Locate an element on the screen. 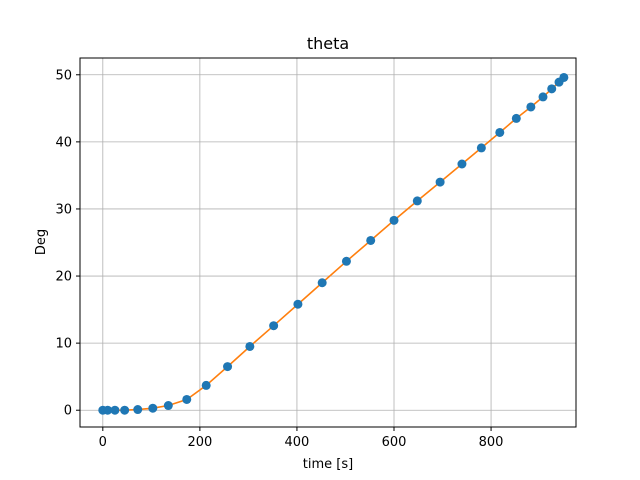 The image size is (640, 480). x-tick-label: 400 is located at coordinates (297, 442).